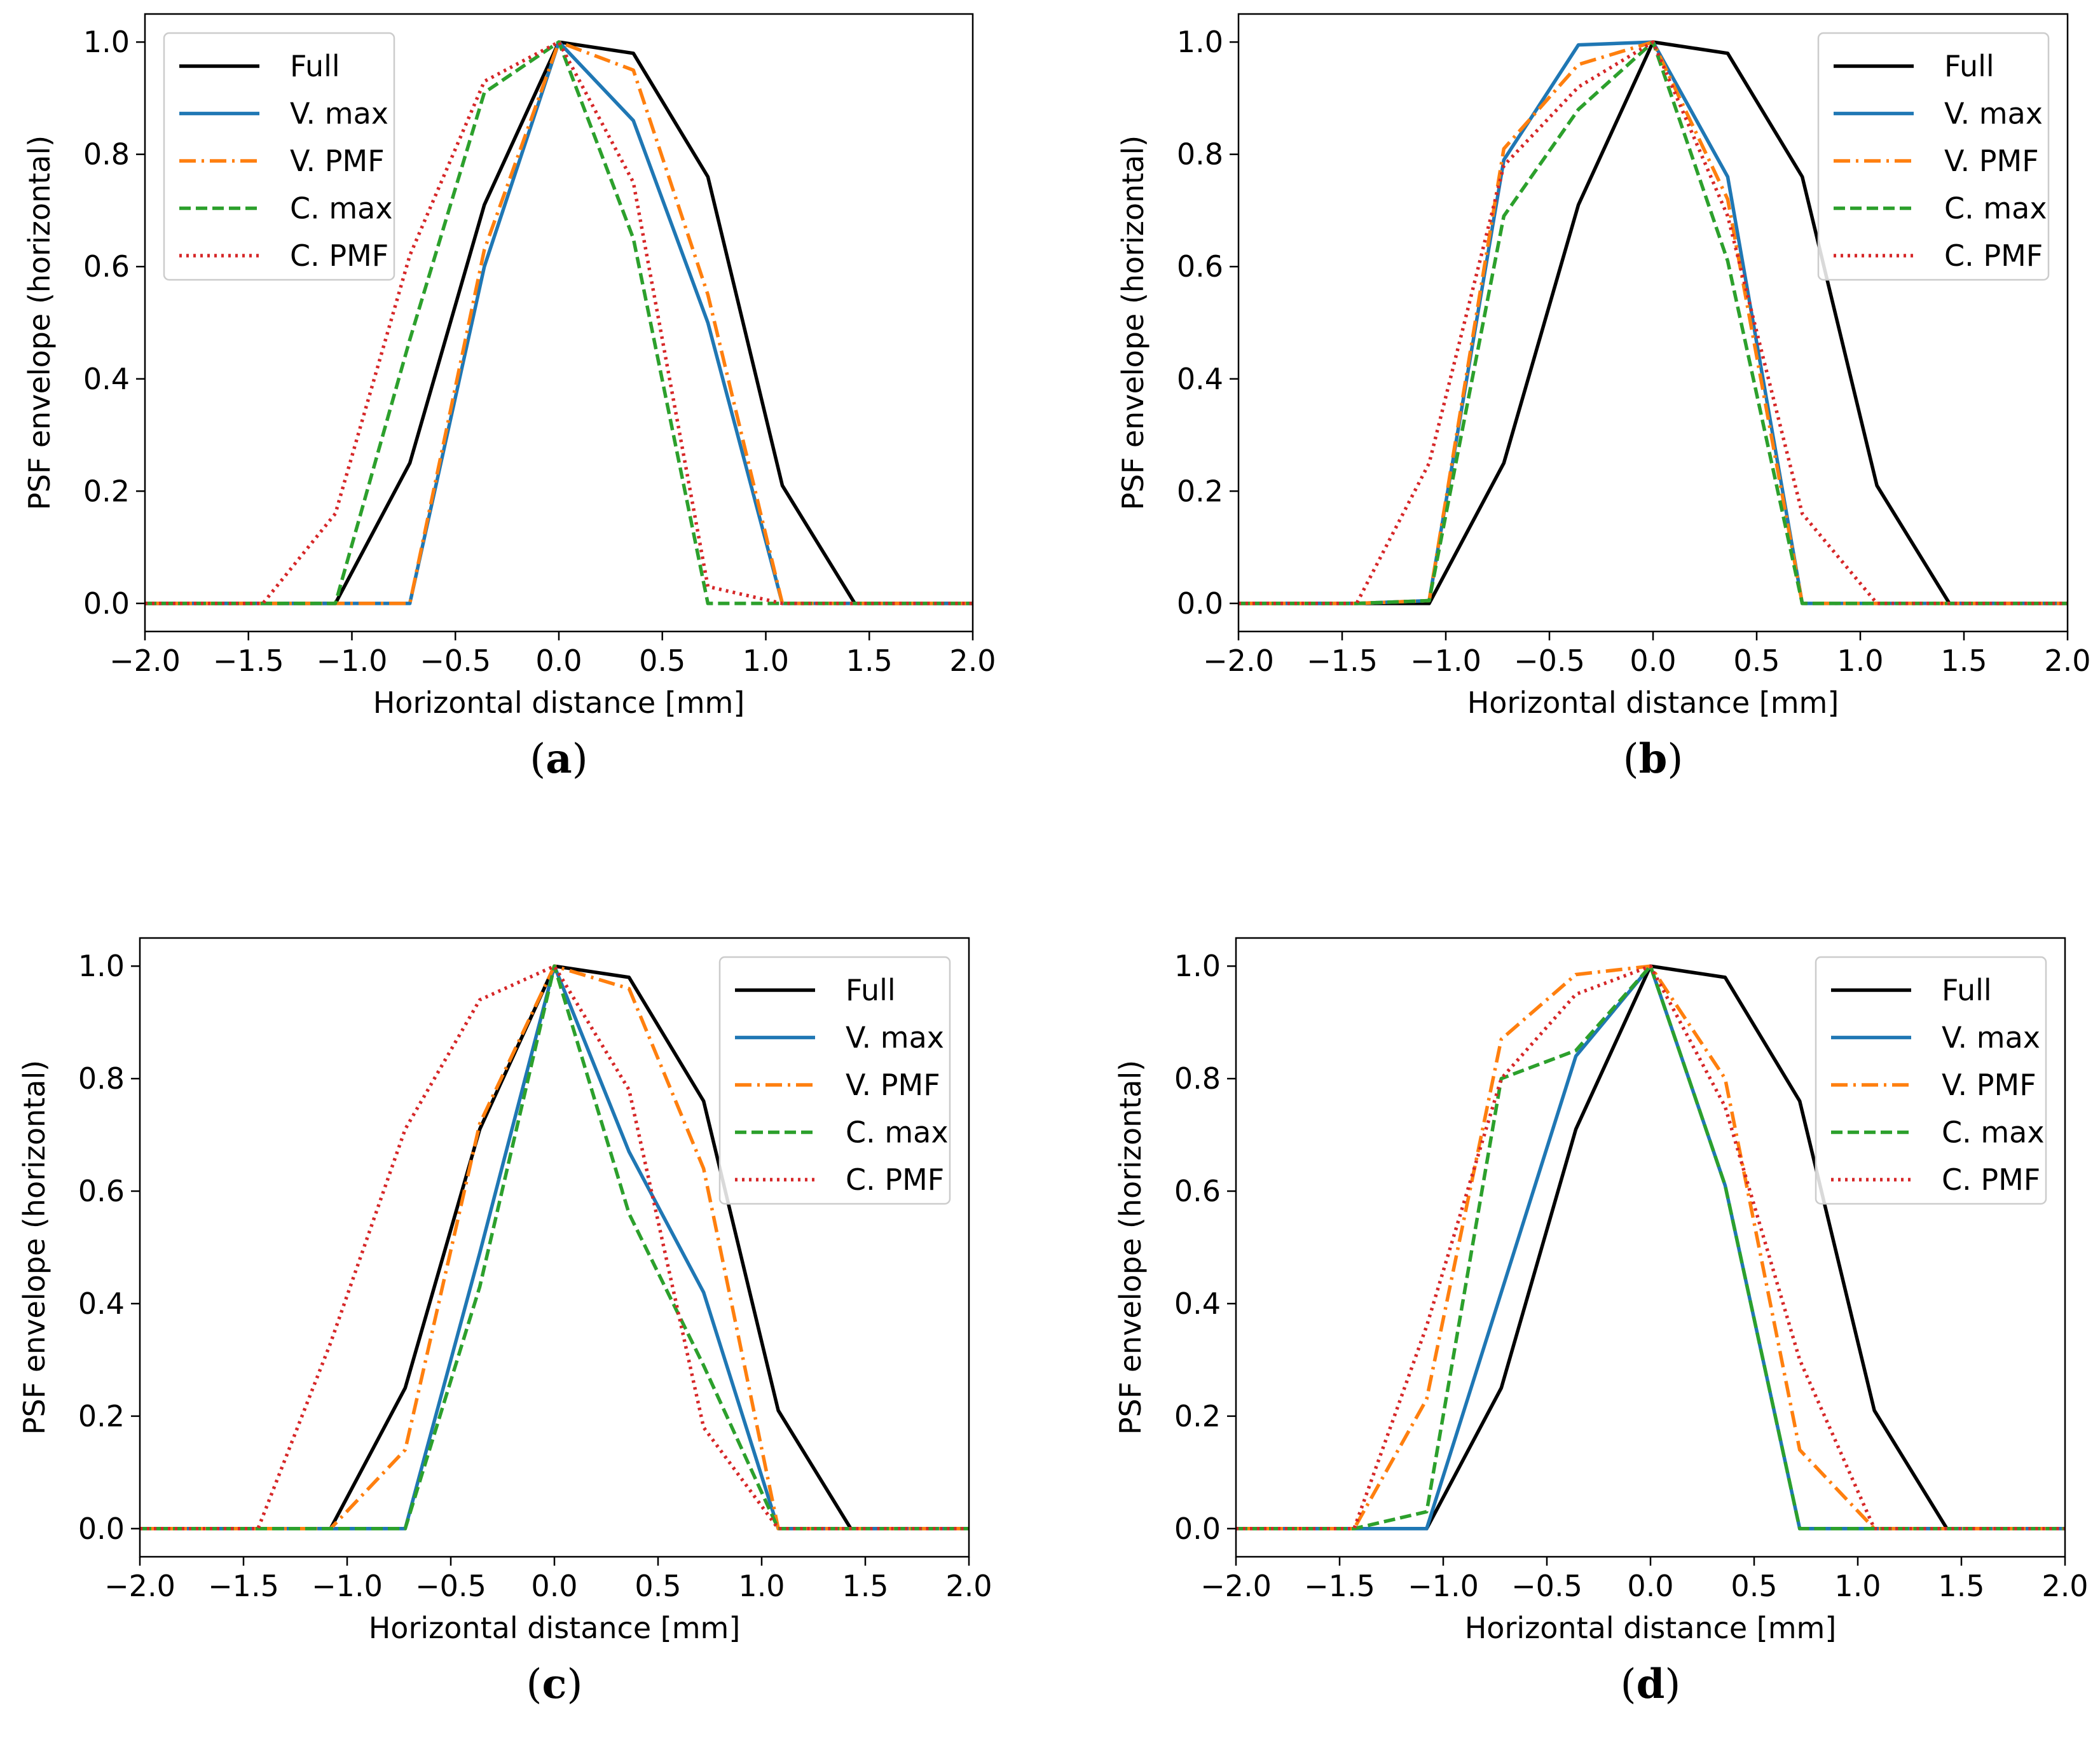 Image resolution: width=2100 pixels, height=1738 pixels. Describe the element at coordinates (554, 1684) in the screenshot. I see `panel-caption: (c)` at that location.